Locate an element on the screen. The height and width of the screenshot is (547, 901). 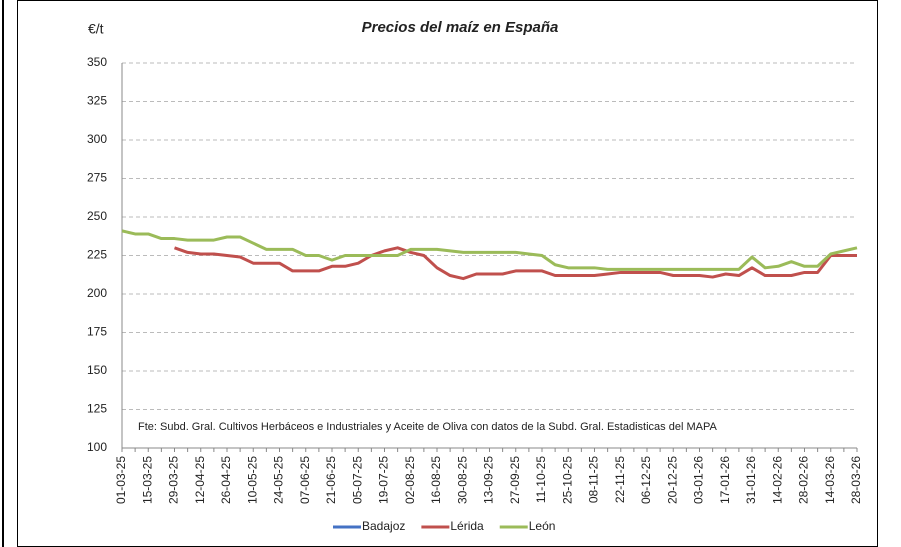
x-tick-label: 31-01-26 is located at coordinates (751, 480).